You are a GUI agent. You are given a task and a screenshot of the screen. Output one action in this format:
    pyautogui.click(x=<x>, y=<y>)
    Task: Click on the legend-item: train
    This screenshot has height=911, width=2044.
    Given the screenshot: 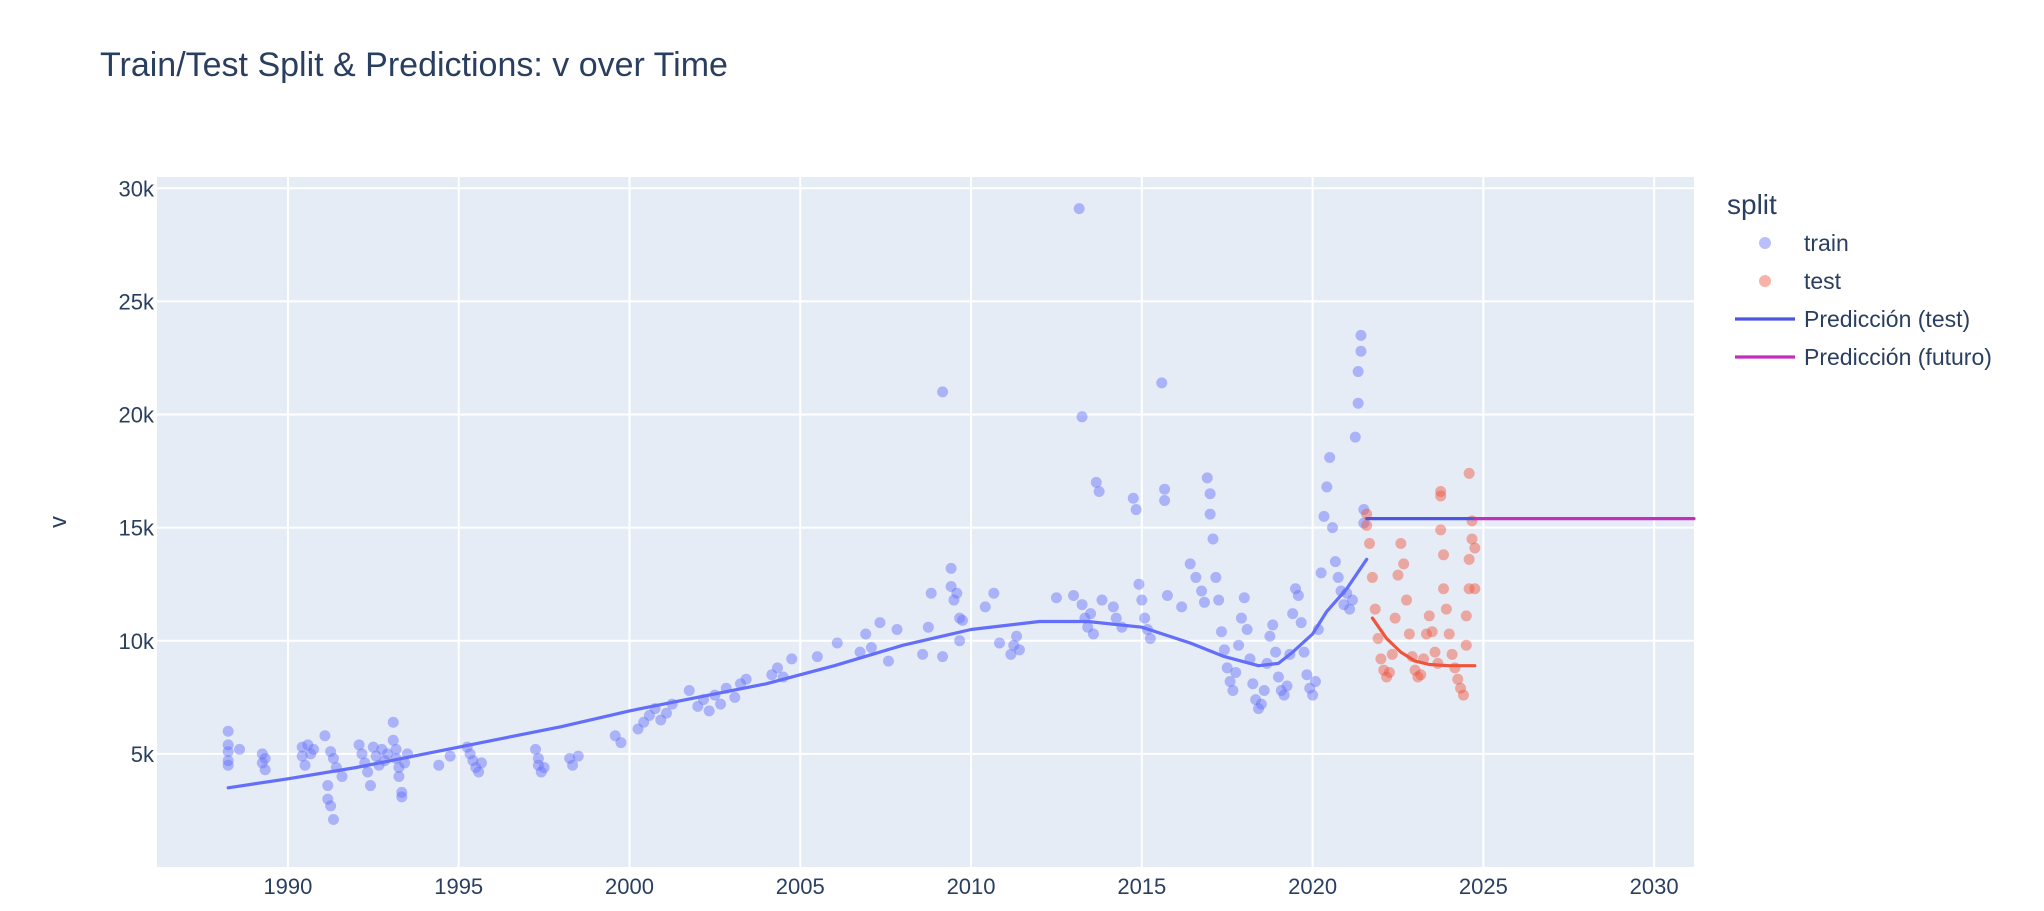 What is the action you would take?
    pyautogui.click(x=1804, y=243)
    